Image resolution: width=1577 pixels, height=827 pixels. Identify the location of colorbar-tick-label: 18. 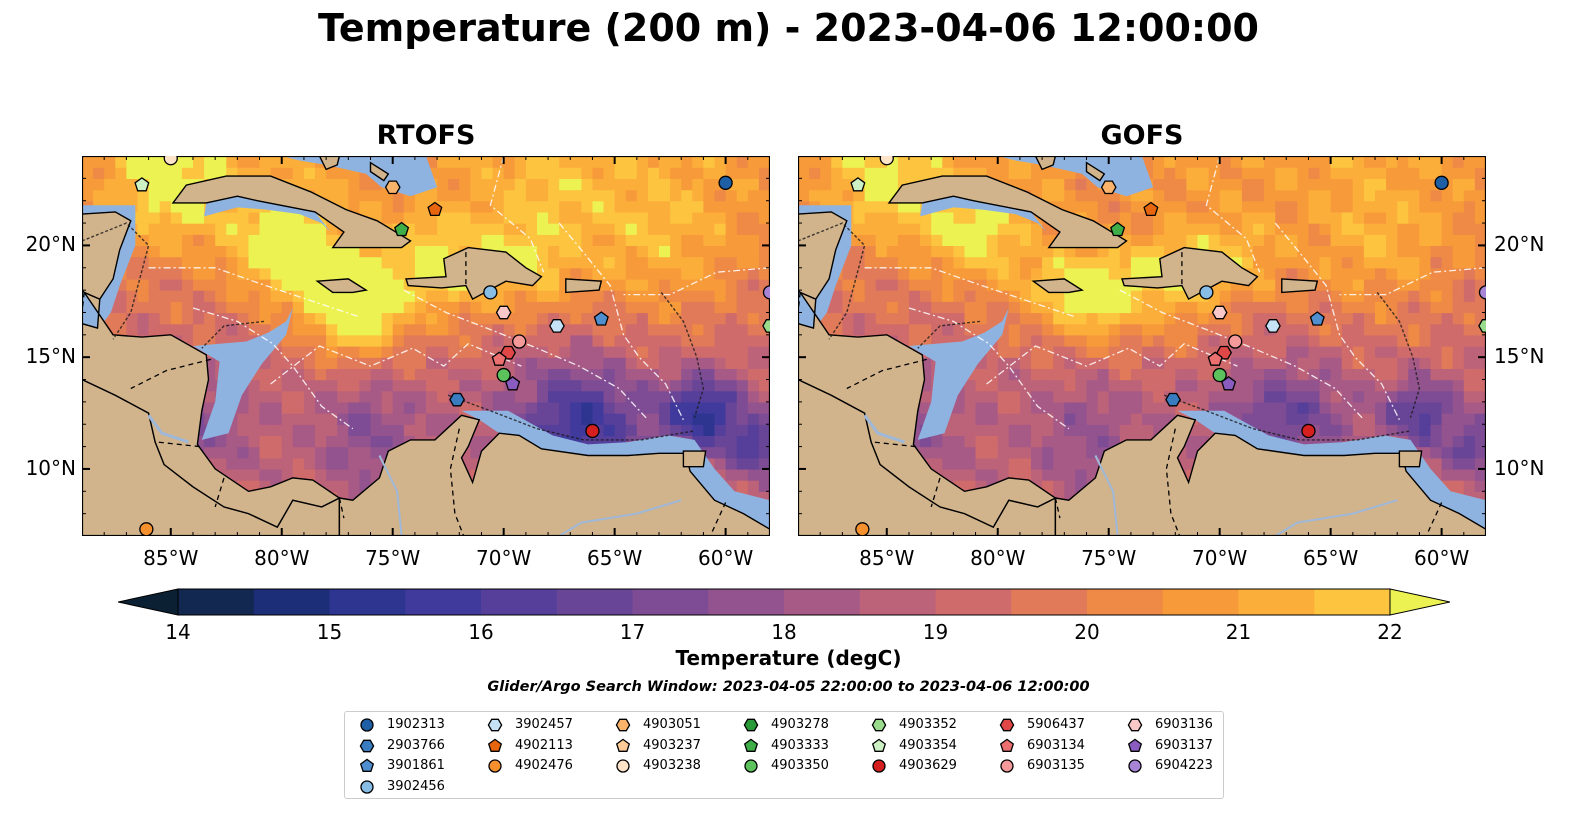
(784, 632).